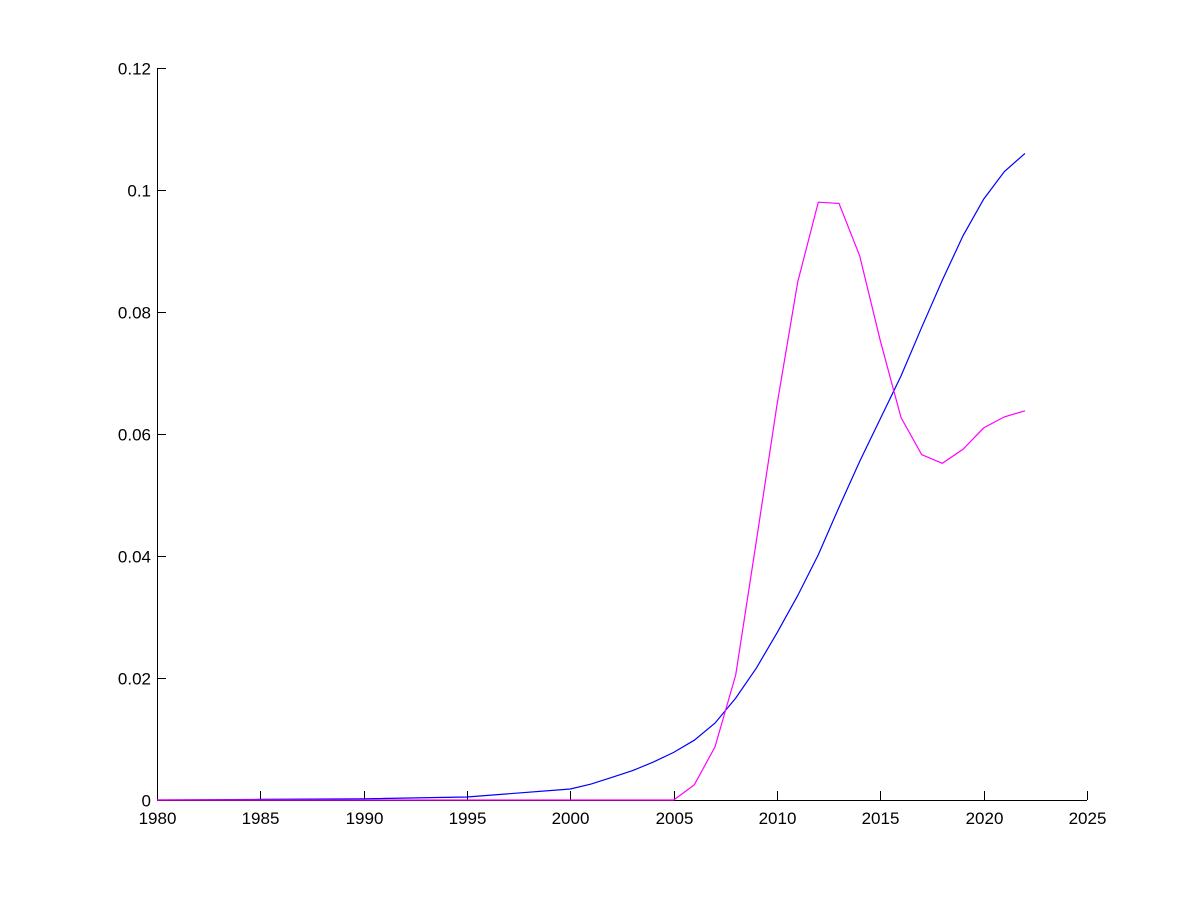  I want to click on y-tick-label: 0.06, so click(134, 435).